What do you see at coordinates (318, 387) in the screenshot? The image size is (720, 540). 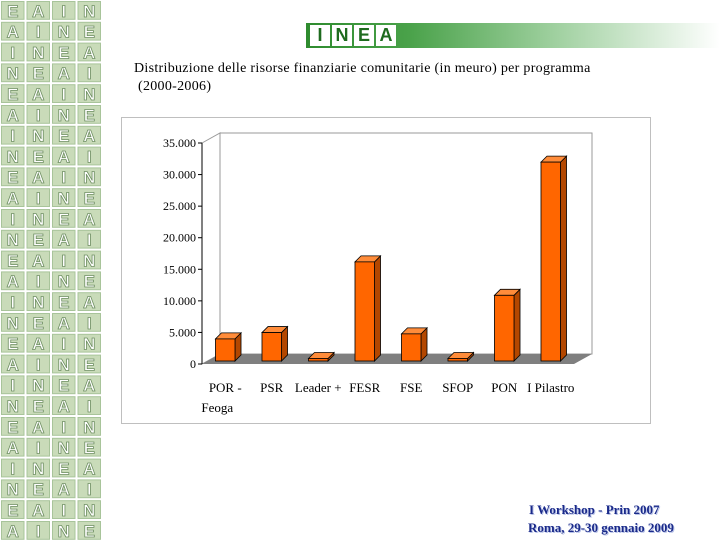 I see `x-tick-label: Leader +` at bounding box center [318, 387].